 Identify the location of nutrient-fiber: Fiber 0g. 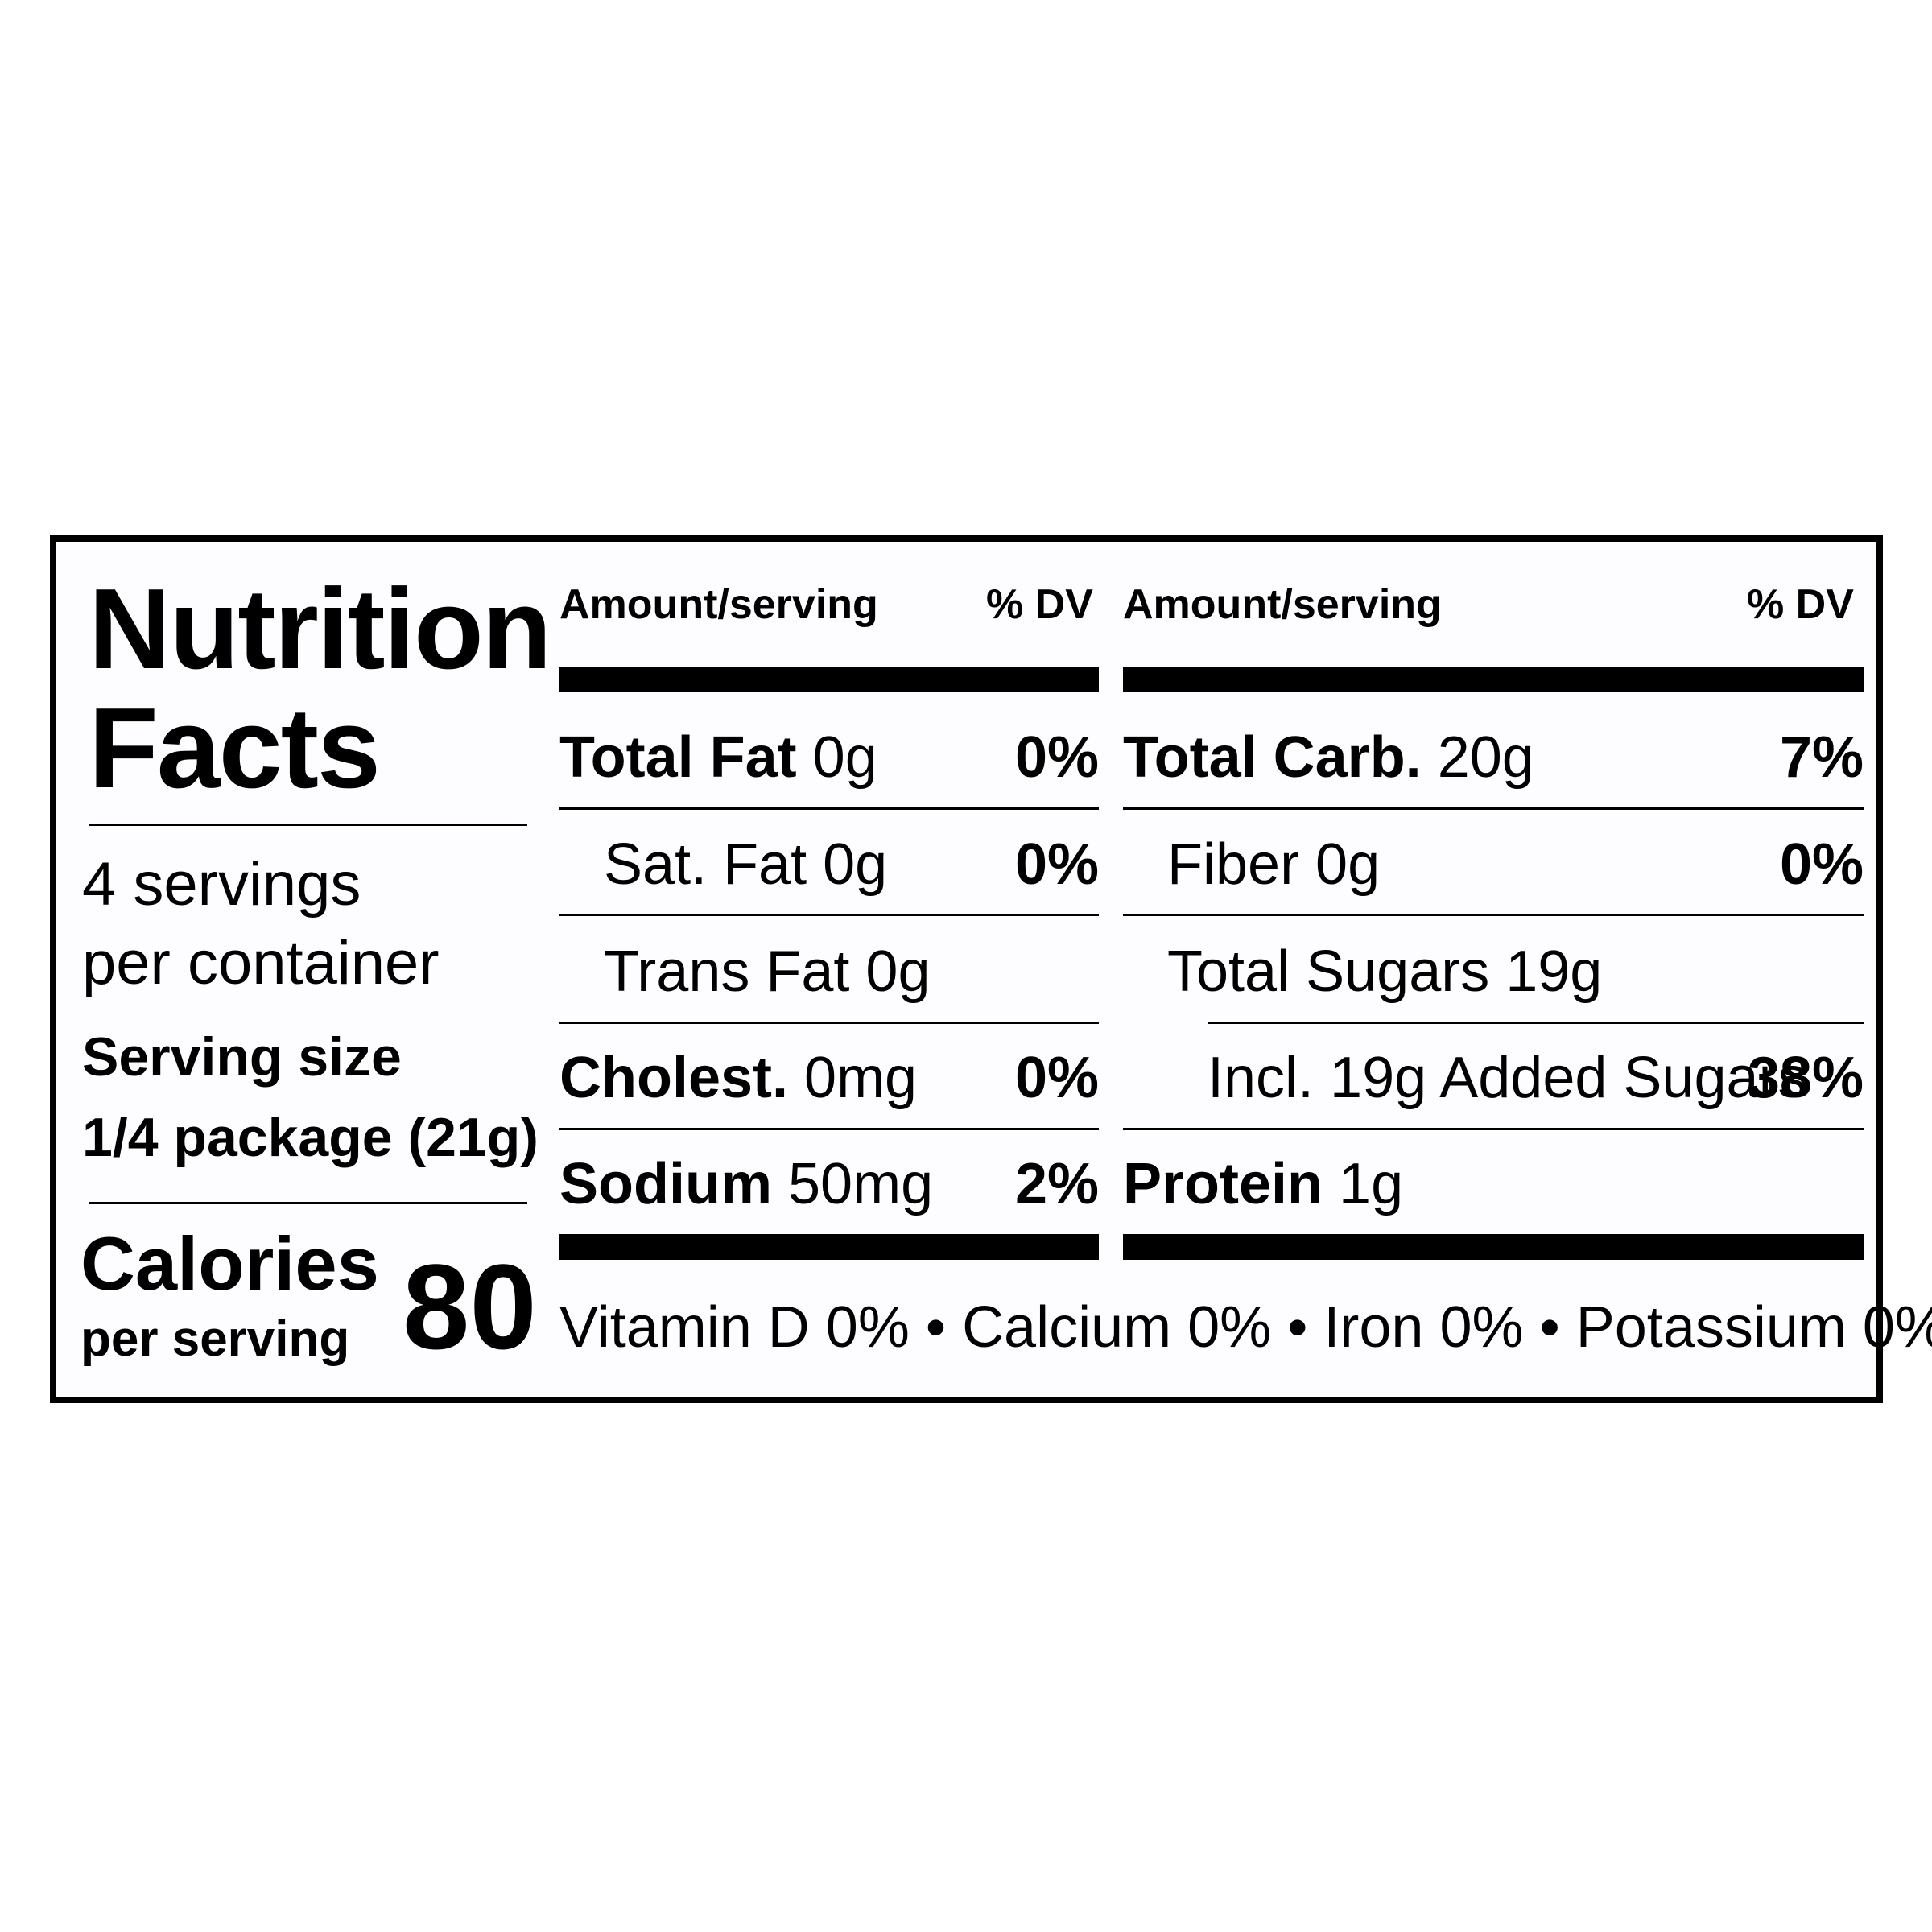
(1274, 864).